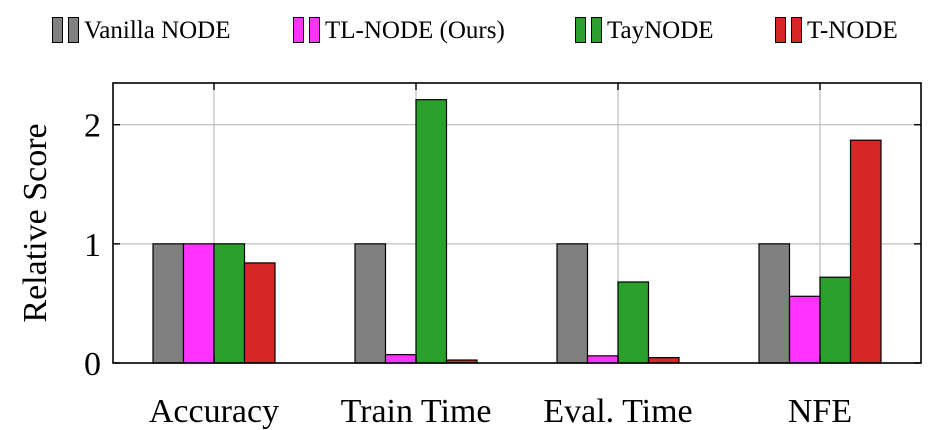 The width and height of the screenshot is (933, 430). What do you see at coordinates (617, 411) in the screenshot?
I see `x-tick-label-2: Eval. Time` at bounding box center [617, 411].